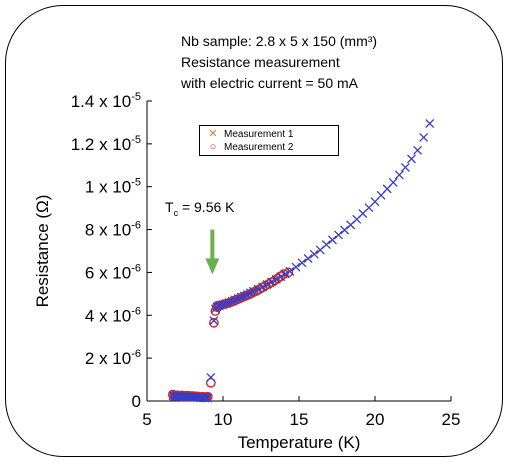 The image size is (510, 464). Describe the element at coordinates (270, 83) in the screenshot. I see `annotation-current: with electric current = 50 mA` at that location.